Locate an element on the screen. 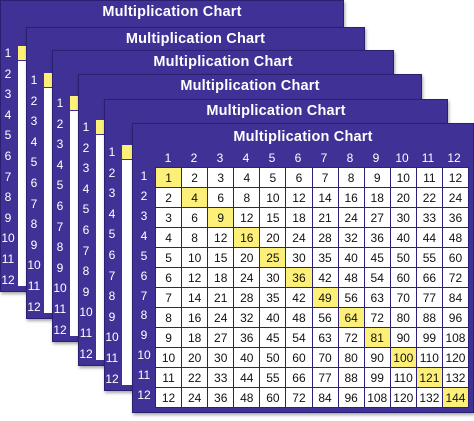 This screenshot has width=474, height=421. row-header: 12 is located at coordinates (144, 395).